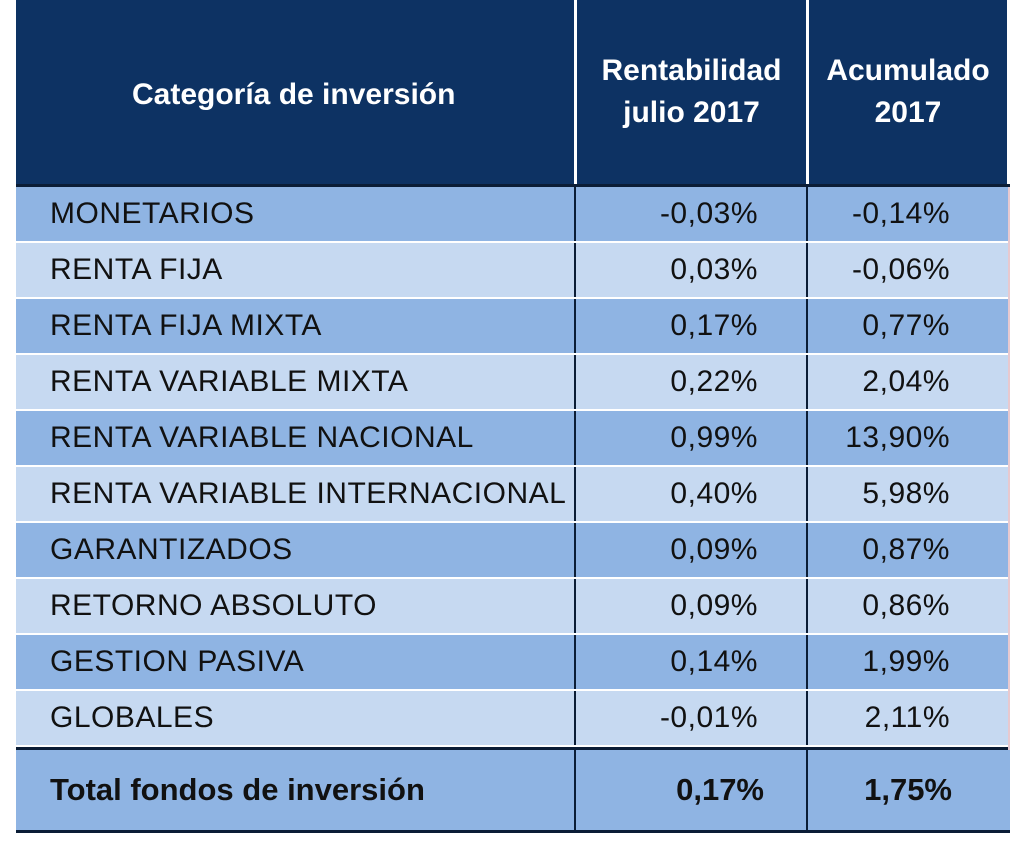 The image size is (1024, 843). Describe the element at coordinates (186, 325) in the screenshot. I see `row-category: RENTA FIJA MIXTA` at that location.